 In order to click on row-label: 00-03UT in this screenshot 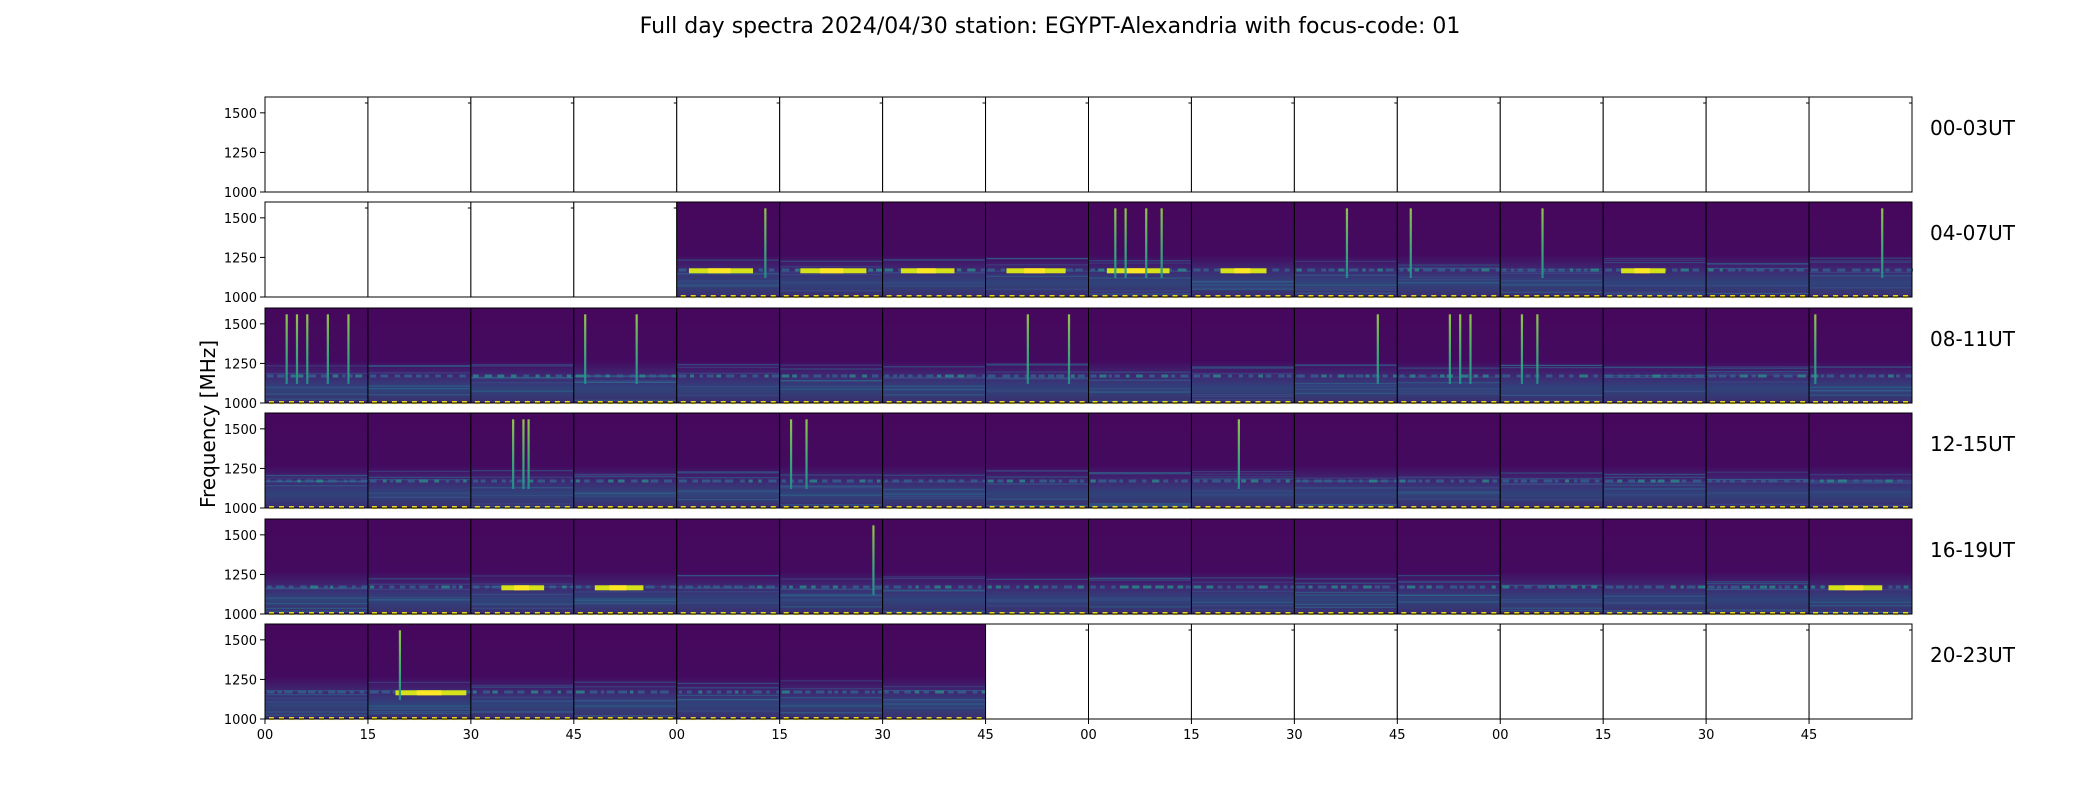, I will do `click(1973, 128)`.